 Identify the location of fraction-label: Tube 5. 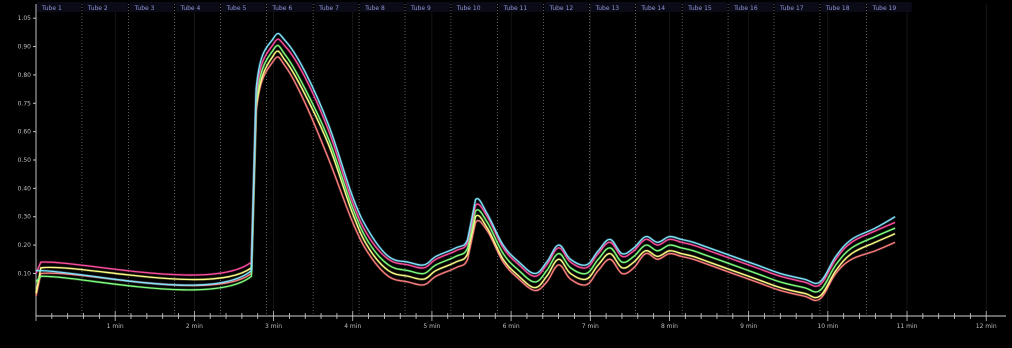
(235, 8).